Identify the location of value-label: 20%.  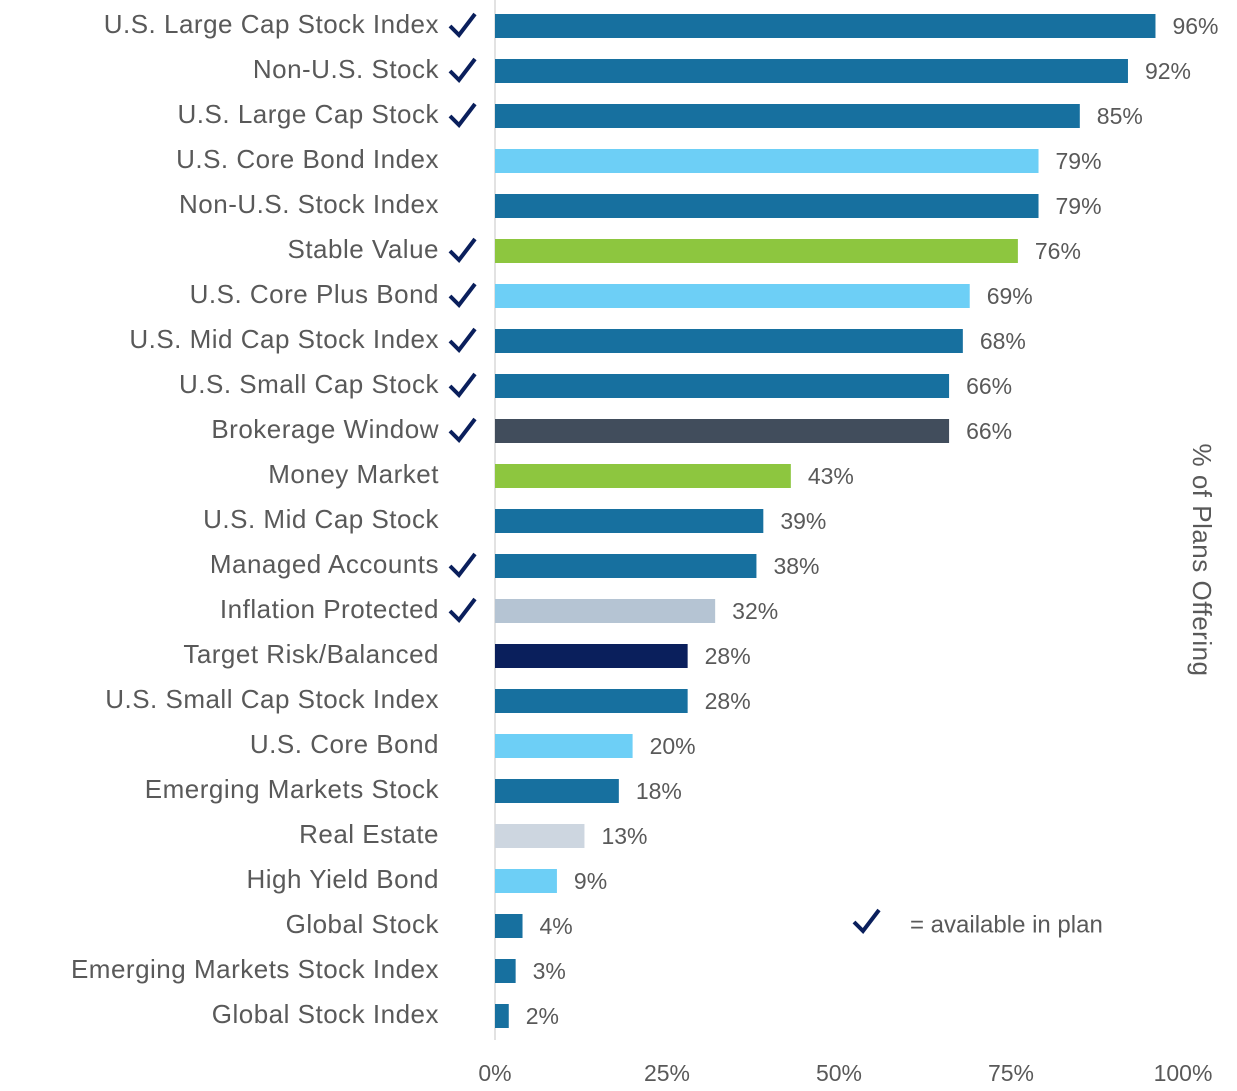
(673, 746).